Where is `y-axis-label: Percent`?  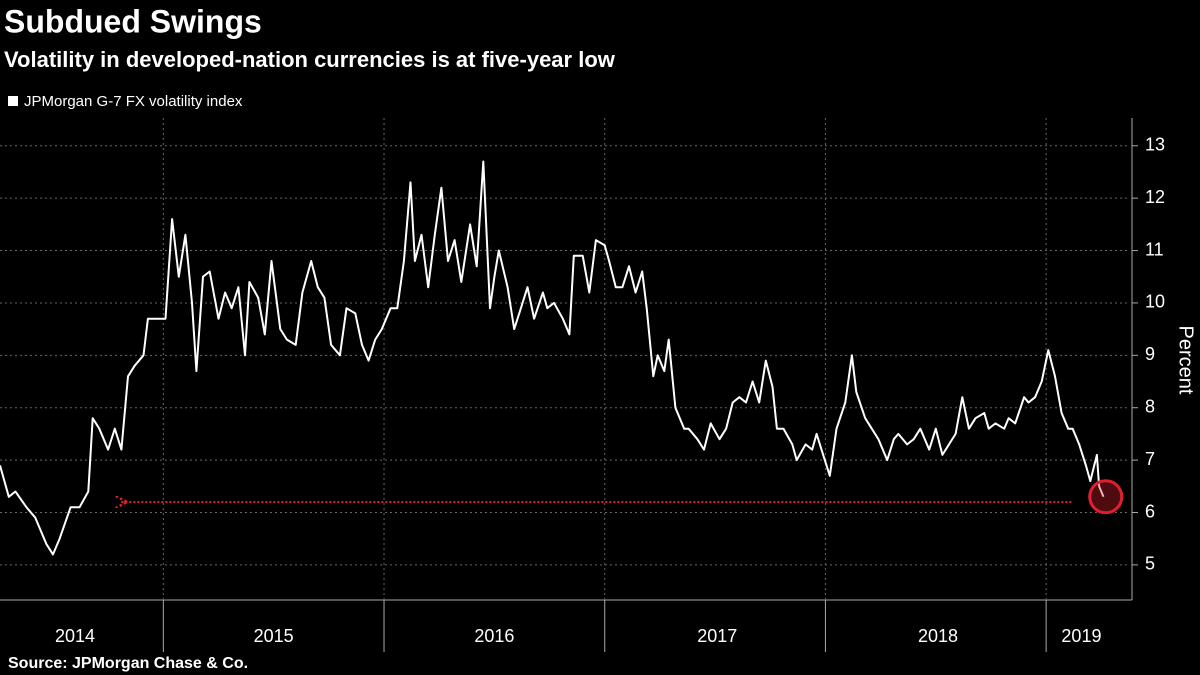 y-axis-label: Percent is located at coordinates (1186, 360).